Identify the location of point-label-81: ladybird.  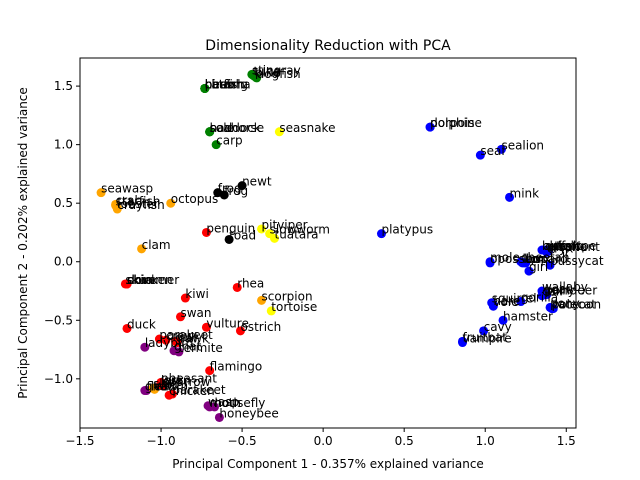
(169, 343).